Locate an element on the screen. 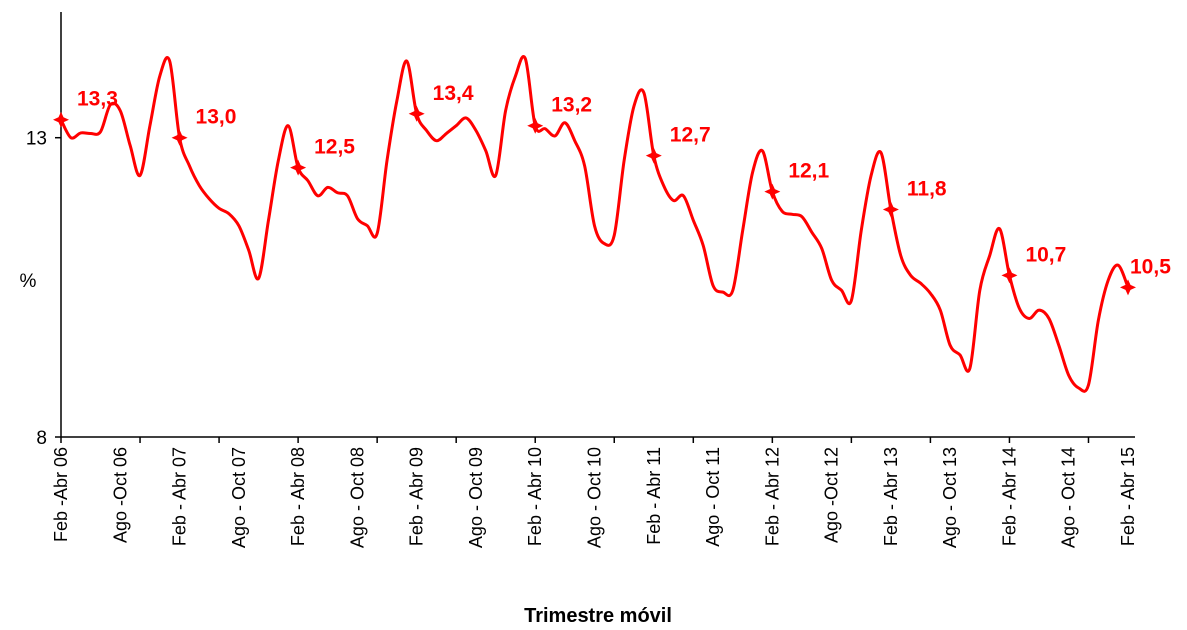 This screenshot has height=630, width=1187. data-label: 13,0 is located at coordinates (216, 117).